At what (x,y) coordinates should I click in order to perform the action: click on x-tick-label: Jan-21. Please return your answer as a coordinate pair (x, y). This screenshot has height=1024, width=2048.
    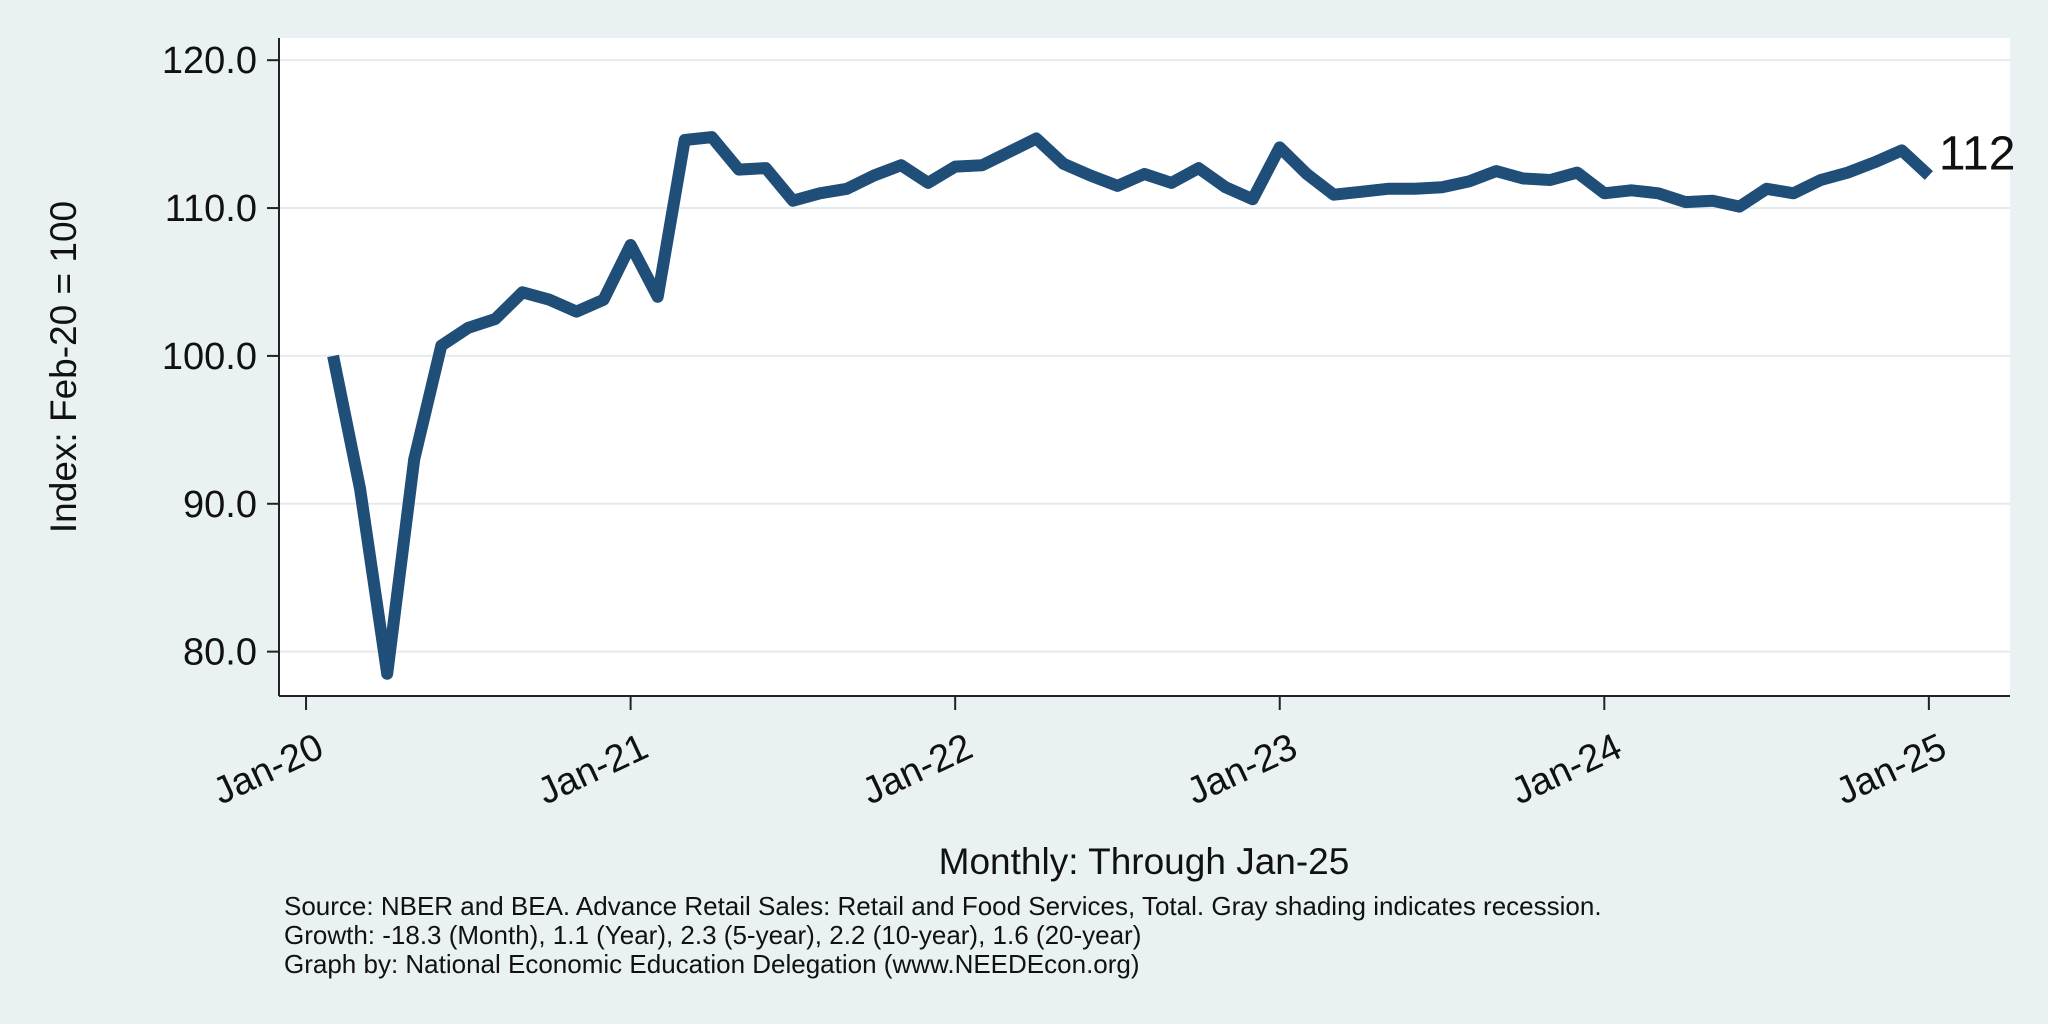
    Looking at the image, I should click on (592, 769).